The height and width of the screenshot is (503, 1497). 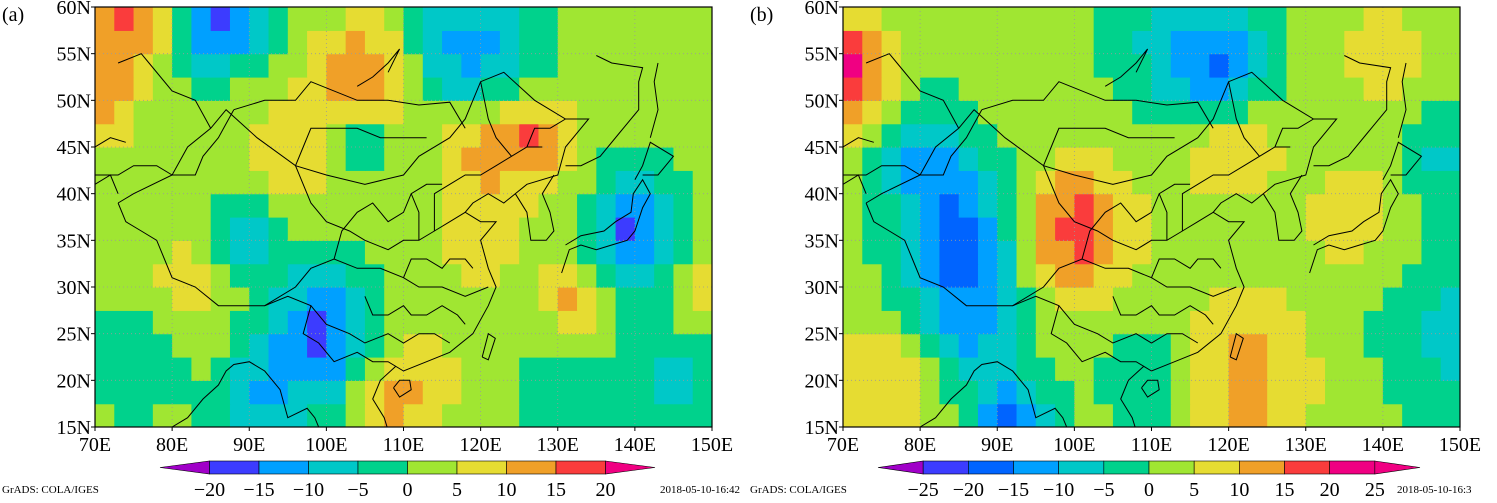 What do you see at coordinates (1375, 488) in the screenshot?
I see `colorbar-label: 25` at bounding box center [1375, 488].